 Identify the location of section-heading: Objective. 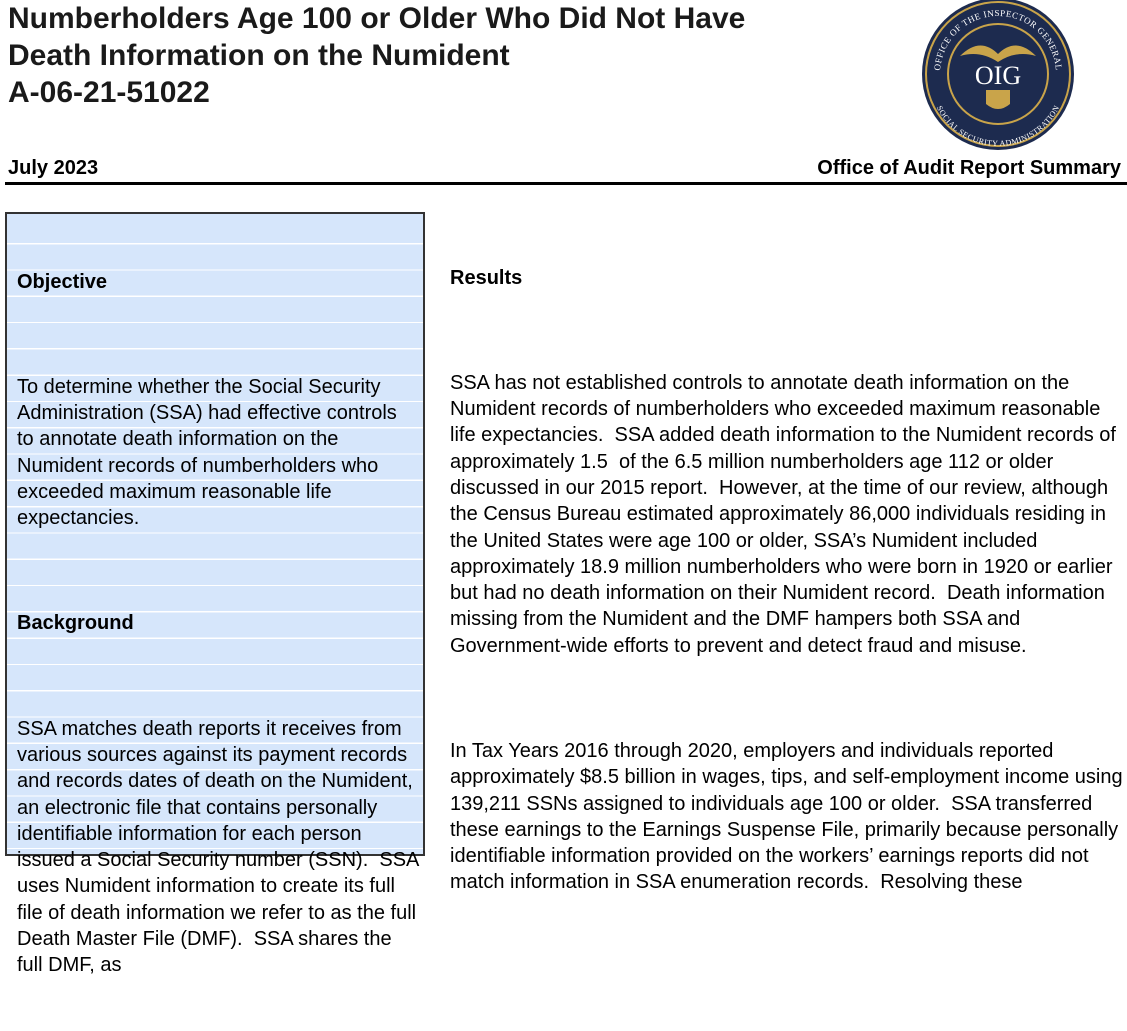
(62, 281).